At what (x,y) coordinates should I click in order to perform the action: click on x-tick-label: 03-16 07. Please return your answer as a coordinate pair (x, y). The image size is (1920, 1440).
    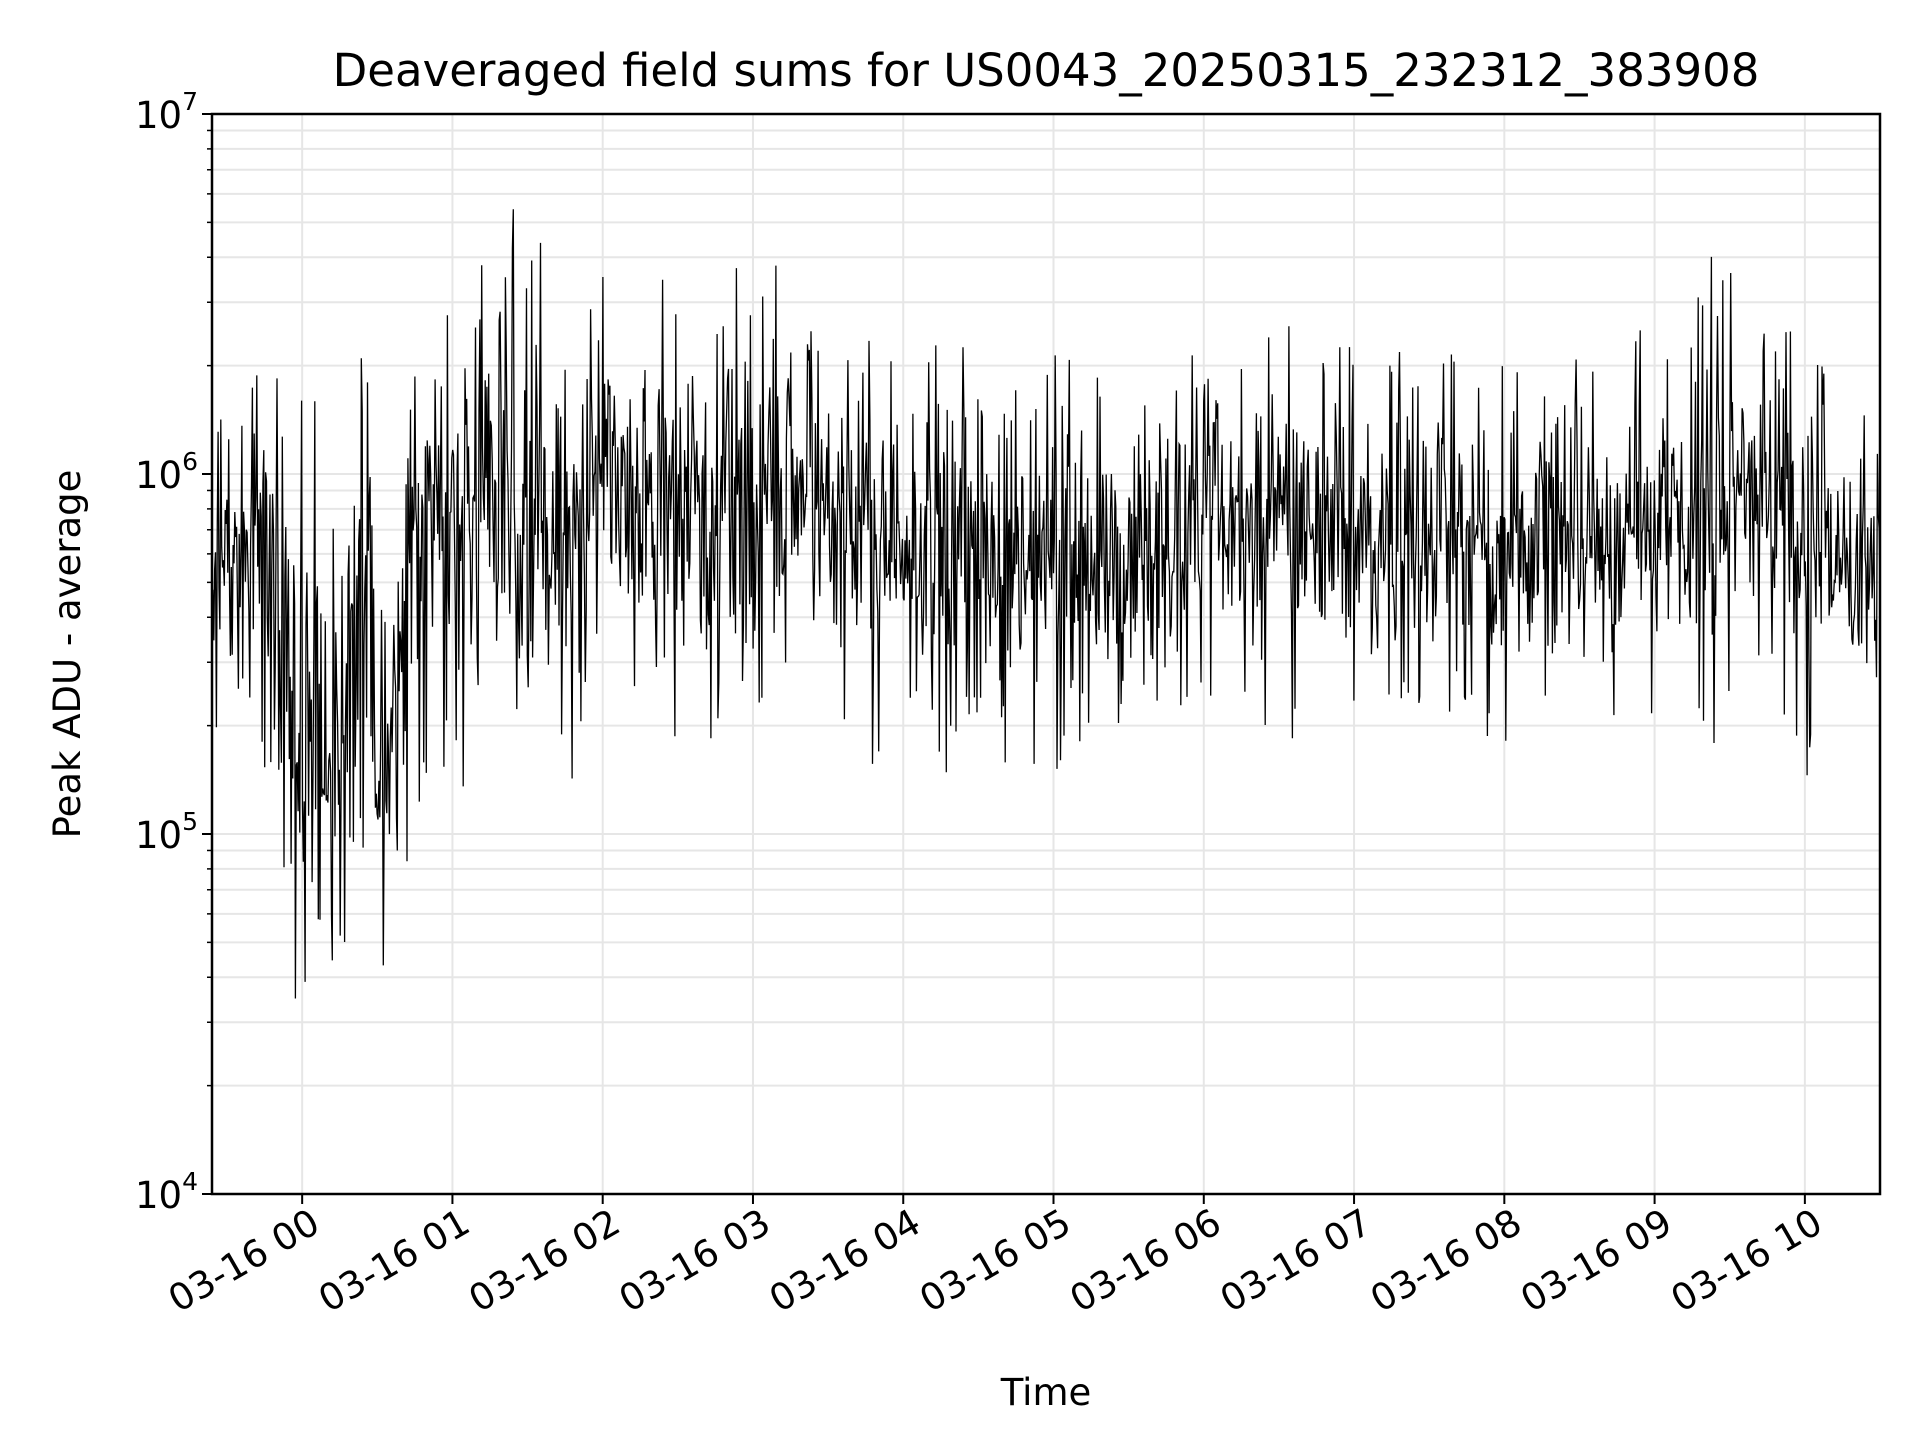
    Looking at the image, I should click on (1296, 1261).